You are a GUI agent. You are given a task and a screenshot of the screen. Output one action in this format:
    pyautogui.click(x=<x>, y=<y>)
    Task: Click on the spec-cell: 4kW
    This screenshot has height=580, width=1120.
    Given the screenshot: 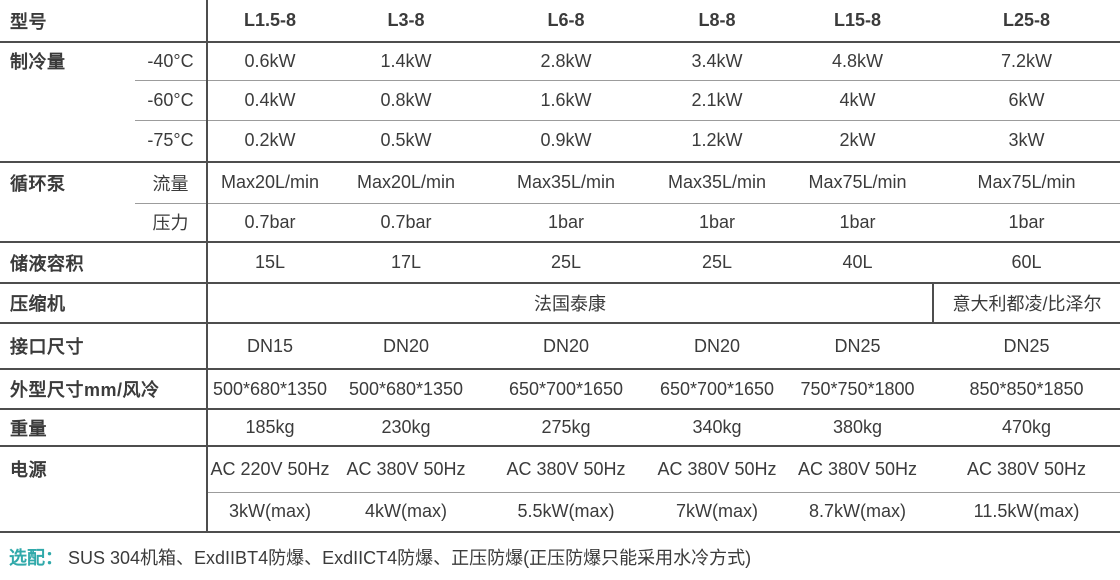 What is the action you would take?
    pyautogui.click(x=857, y=99)
    